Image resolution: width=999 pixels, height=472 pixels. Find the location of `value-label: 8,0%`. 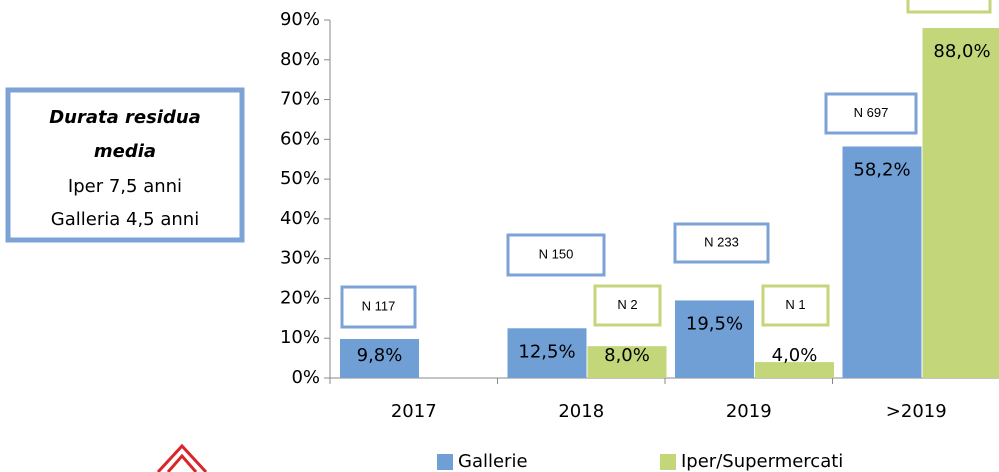

value-label: 8,0% is located at coordinates (627, 355).